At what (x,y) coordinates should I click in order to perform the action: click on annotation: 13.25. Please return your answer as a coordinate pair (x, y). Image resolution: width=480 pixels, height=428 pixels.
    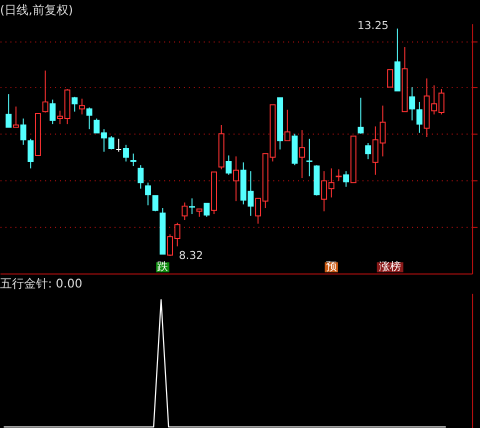
    Looking at the image, I should click on (373, 25).